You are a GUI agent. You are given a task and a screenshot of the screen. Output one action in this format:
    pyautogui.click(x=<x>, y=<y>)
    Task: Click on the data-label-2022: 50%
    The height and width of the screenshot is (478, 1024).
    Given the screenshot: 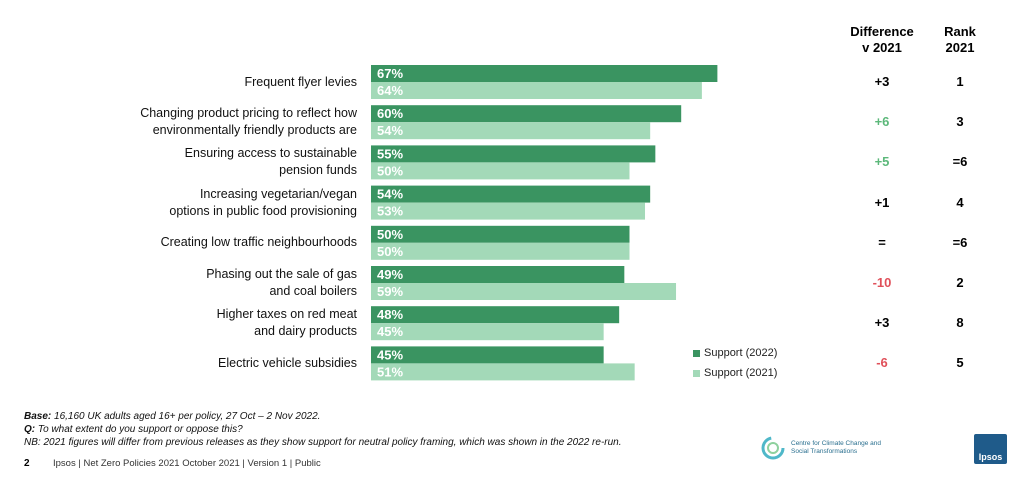 What is the action you would take?
    pyautogui.click(x=390, y=234)
    